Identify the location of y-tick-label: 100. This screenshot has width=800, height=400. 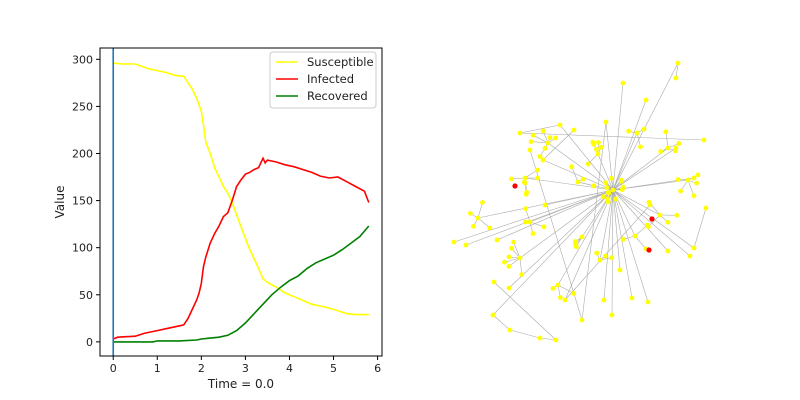
(82, 248).